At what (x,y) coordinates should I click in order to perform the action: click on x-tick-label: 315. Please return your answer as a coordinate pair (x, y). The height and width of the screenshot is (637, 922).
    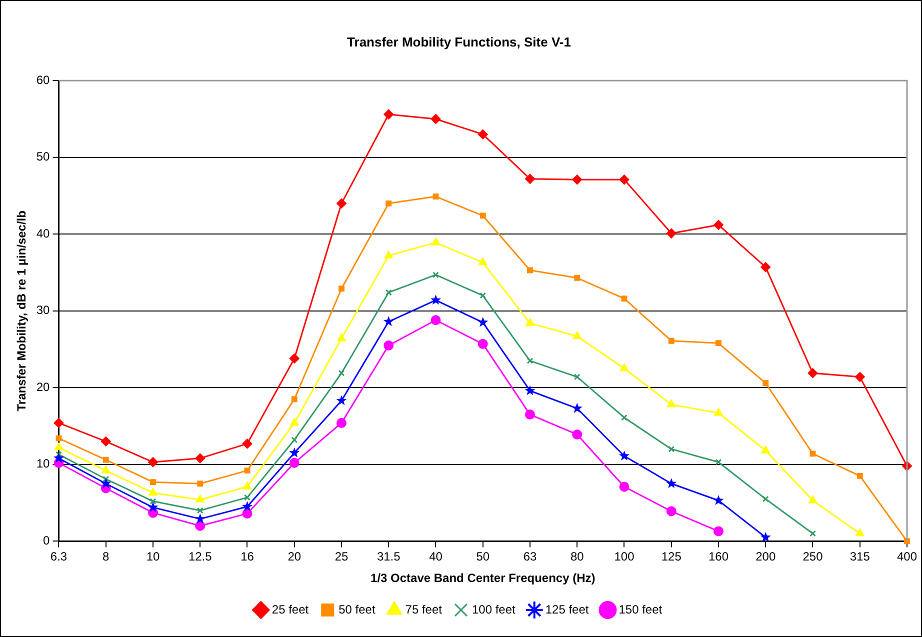
    Looking at the image, I should click on (860, 557).